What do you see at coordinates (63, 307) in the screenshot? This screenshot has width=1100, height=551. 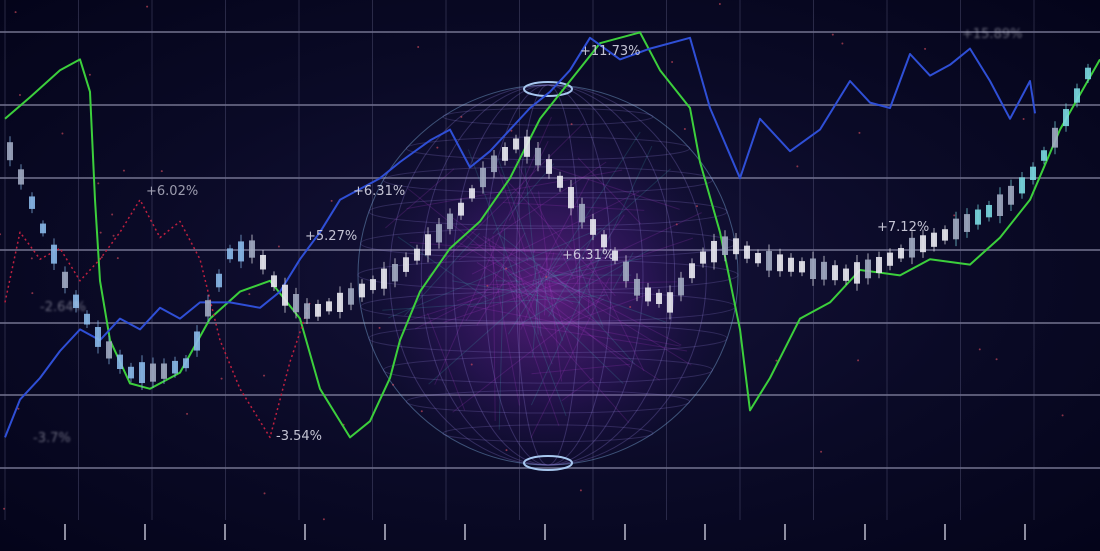 I see `annotation-label: -2.64%` at bounding box center [63, 307].